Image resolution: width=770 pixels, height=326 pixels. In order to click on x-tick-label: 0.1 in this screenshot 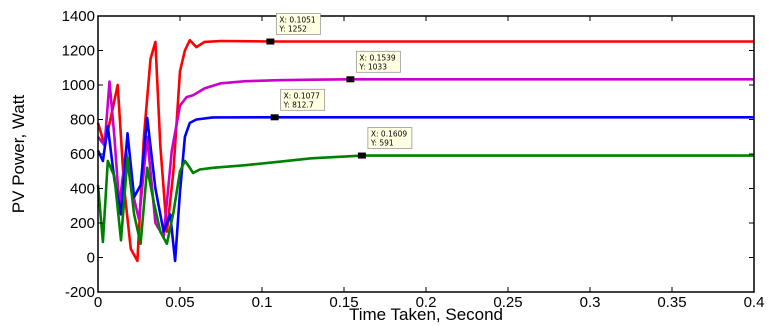, I will do `click(262, 302)`.